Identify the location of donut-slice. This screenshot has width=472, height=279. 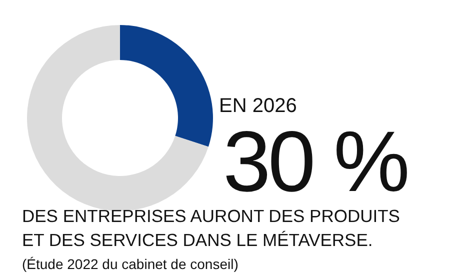
(166, 86).